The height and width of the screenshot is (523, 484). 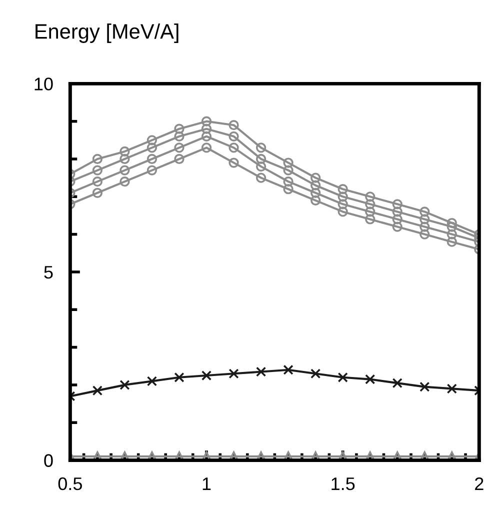 I want to click on y-tick-label: 10, so click(x=43, y=84).